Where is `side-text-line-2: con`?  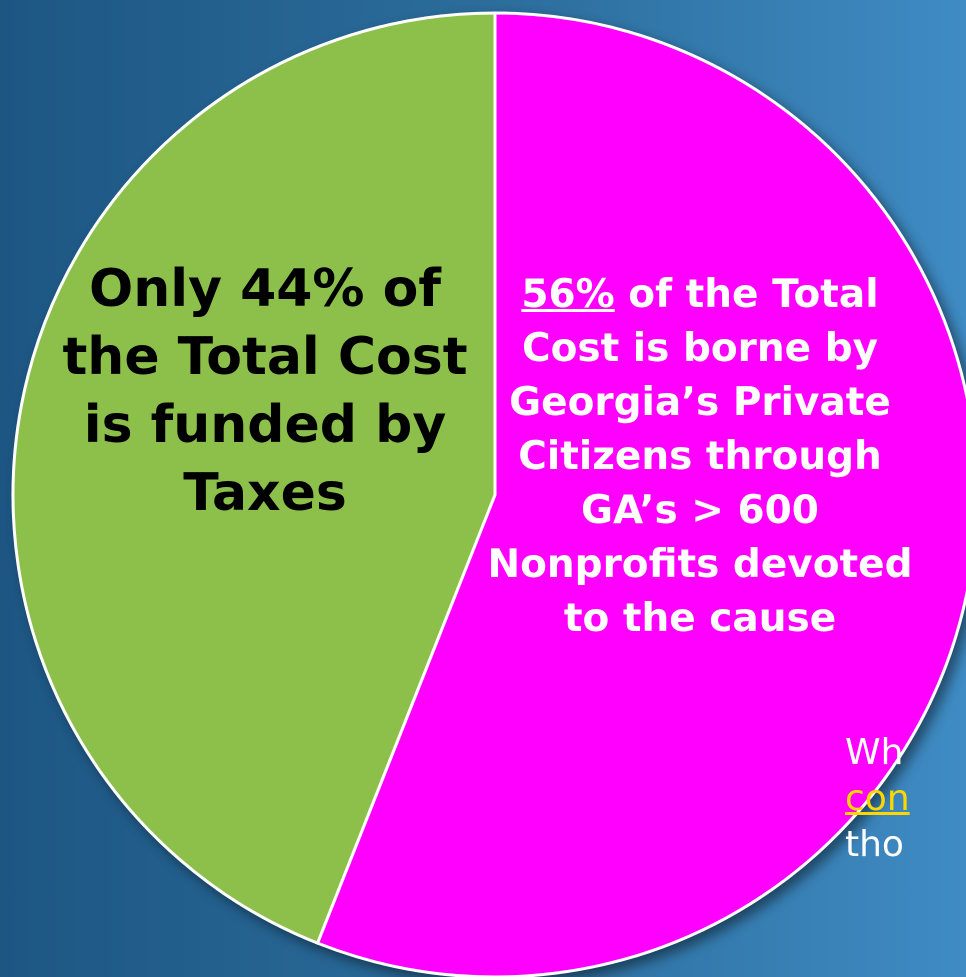 side-text-line-2: con is located at coordinates (877, 798).